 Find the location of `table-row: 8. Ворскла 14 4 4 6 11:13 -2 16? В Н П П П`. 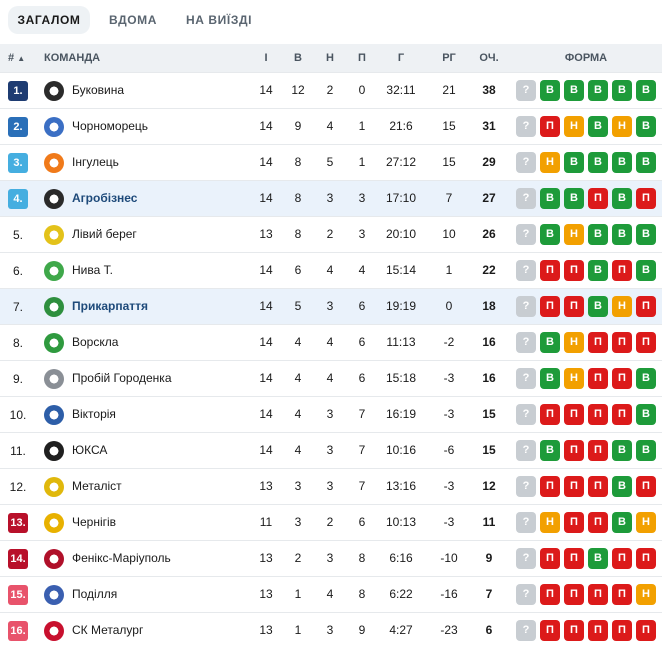

table-row: 8. Ворскла 14 4 4 6 11:13 -2 16? В Н П П П is located at coordinates (331, 342).